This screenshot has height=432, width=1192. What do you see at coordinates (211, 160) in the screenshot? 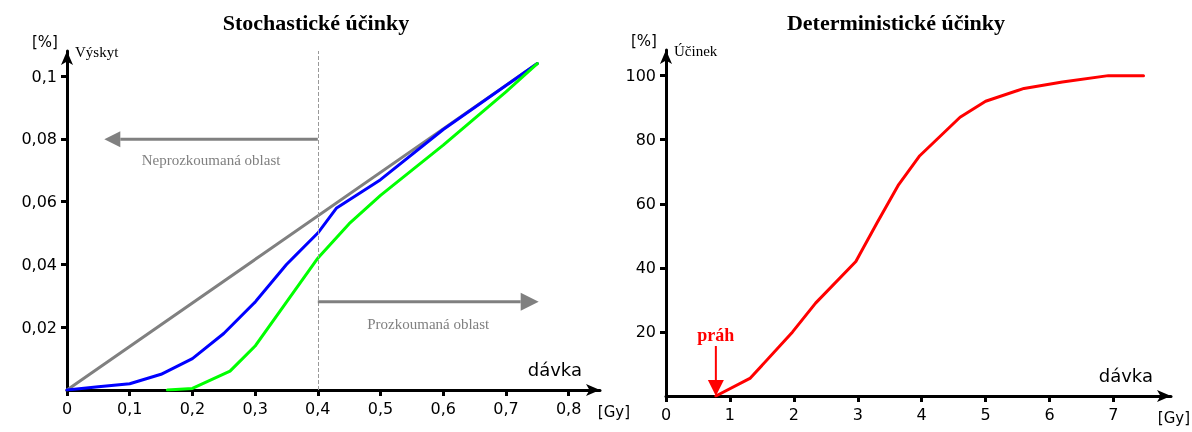
I see `annotation: Neprozkoumaná oblast` at bounding box center [211, 160].